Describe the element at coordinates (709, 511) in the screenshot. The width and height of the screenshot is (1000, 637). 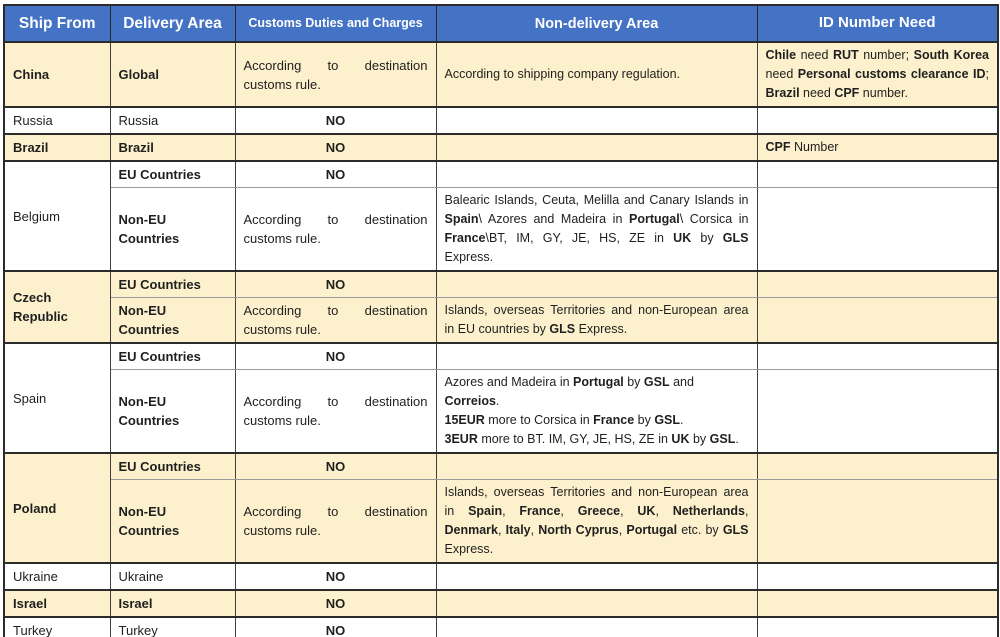
I see `bold-text: Netherlands` at that location.